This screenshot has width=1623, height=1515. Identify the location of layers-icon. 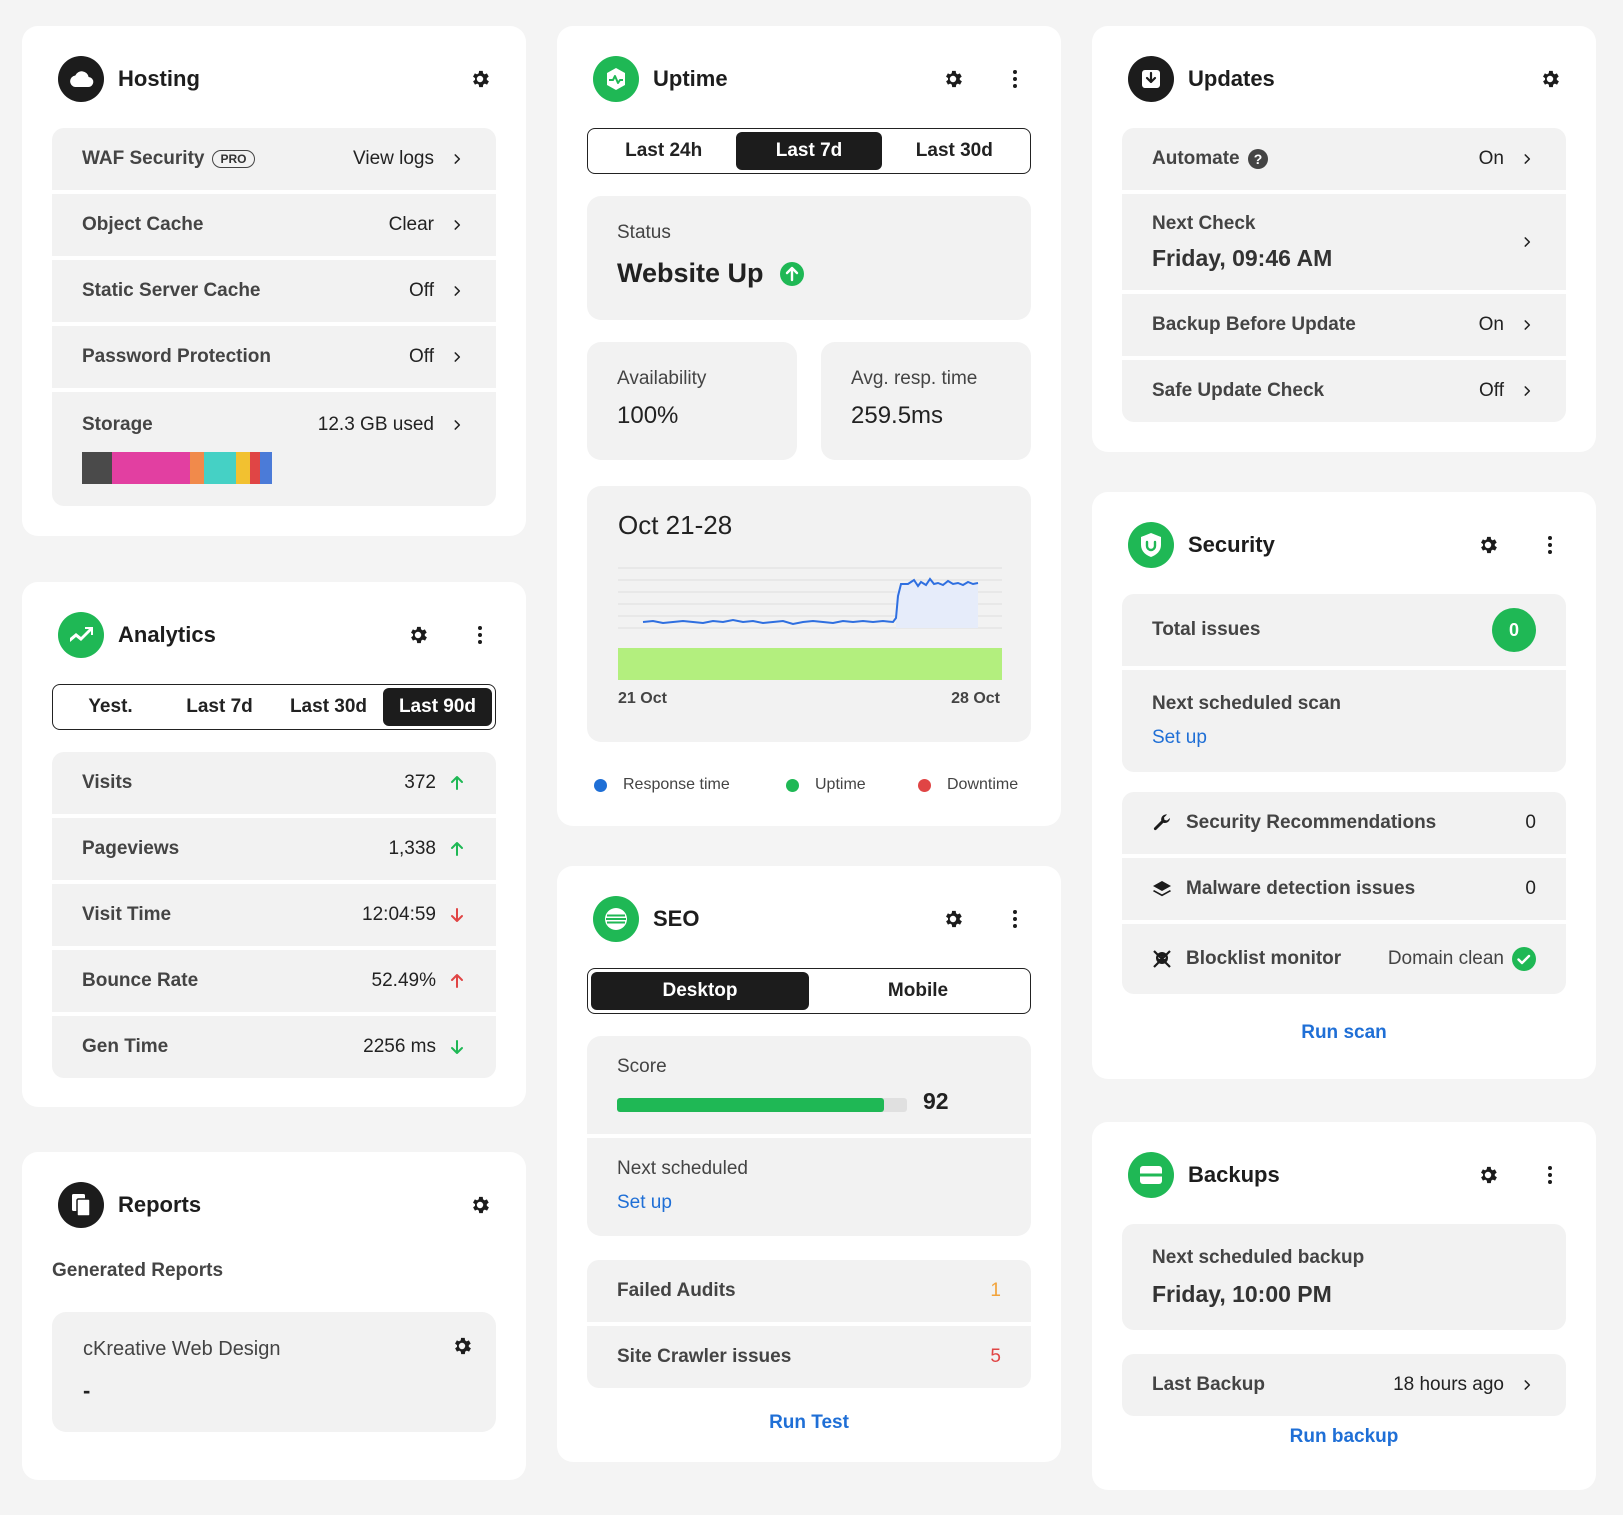
(1162, 889).